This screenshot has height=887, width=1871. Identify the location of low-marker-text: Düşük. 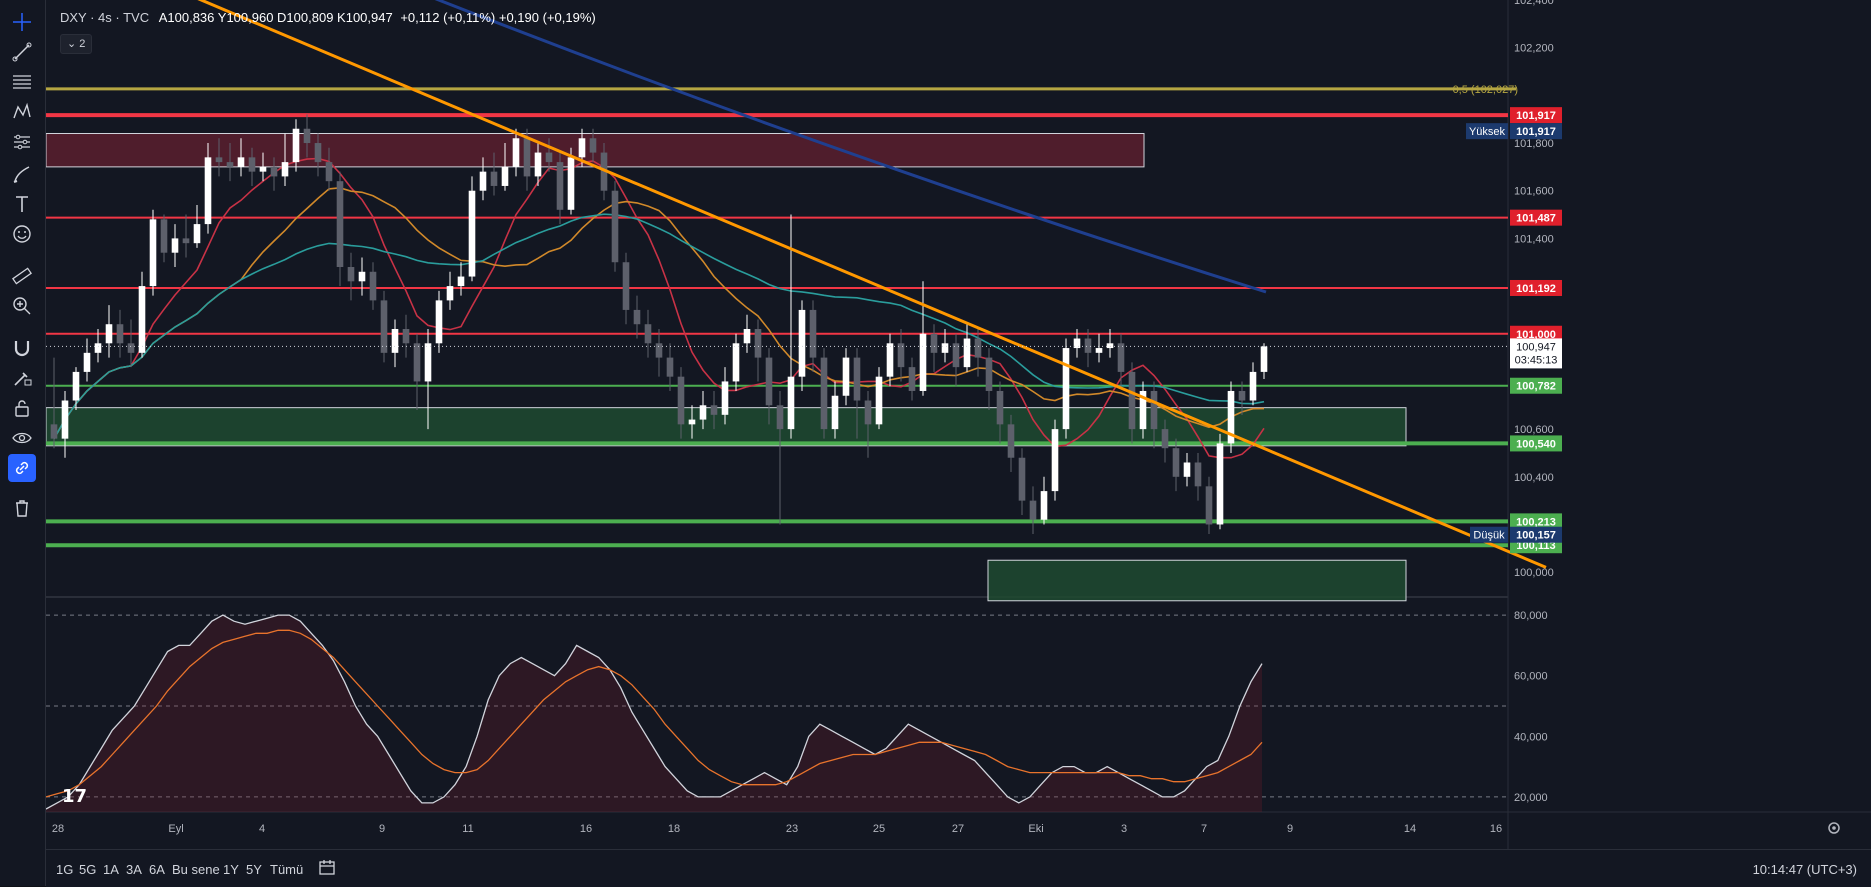
(1489, 536).